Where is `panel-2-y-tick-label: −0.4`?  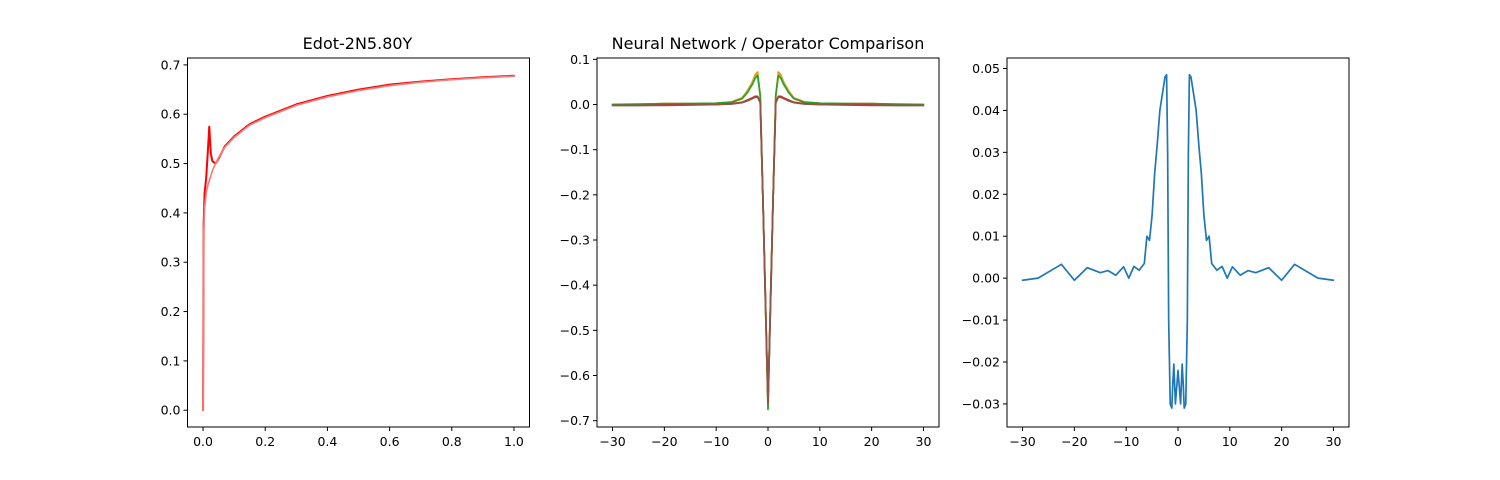 panel-2-y-tick-label: −0.4 is located at coordinates (575, 285).